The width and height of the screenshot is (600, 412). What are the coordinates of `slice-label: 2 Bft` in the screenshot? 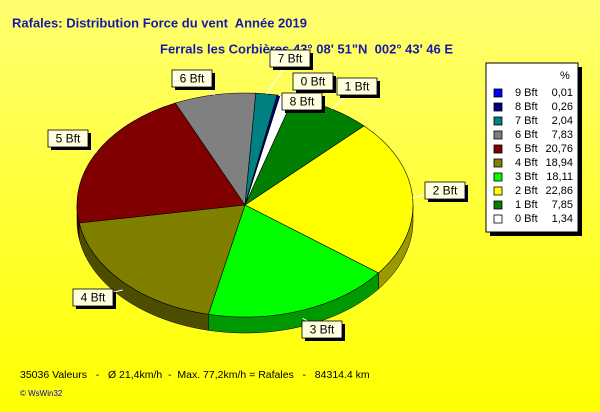 It's located at (445, 191).